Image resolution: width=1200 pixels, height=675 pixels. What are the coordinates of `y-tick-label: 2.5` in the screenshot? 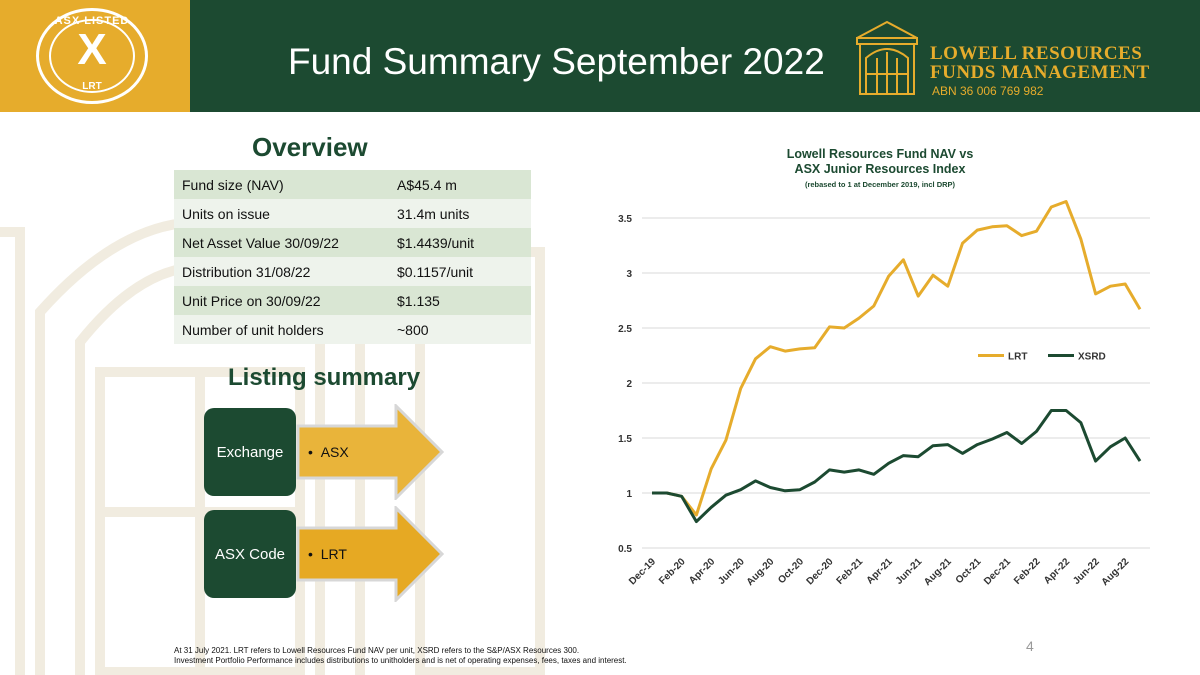 It's located at (625, 329).